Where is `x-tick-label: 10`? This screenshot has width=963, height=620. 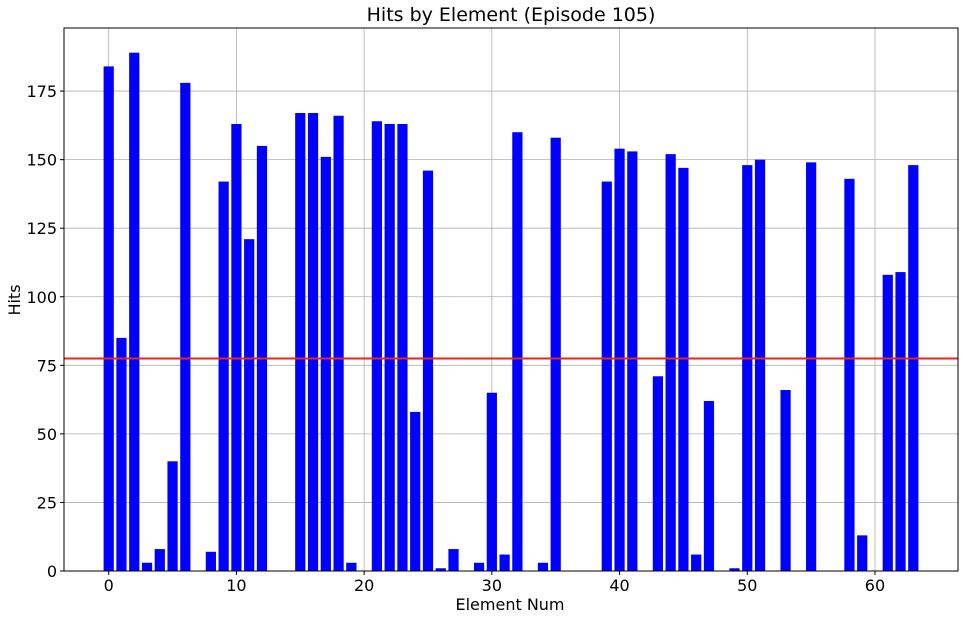 x-tick-label: 10 is located at coordinates (236, 585).